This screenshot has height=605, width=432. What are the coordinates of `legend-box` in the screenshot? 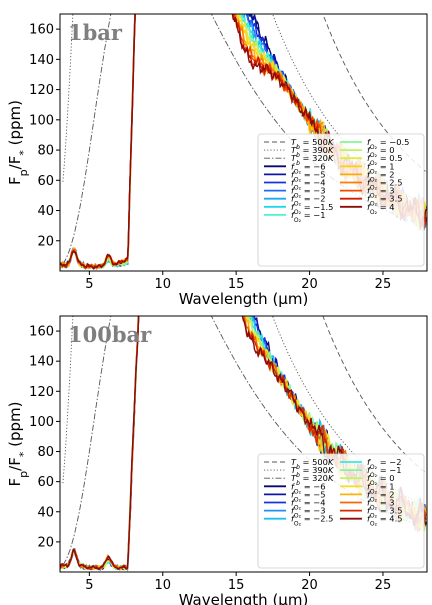 It's located at (341, 200).